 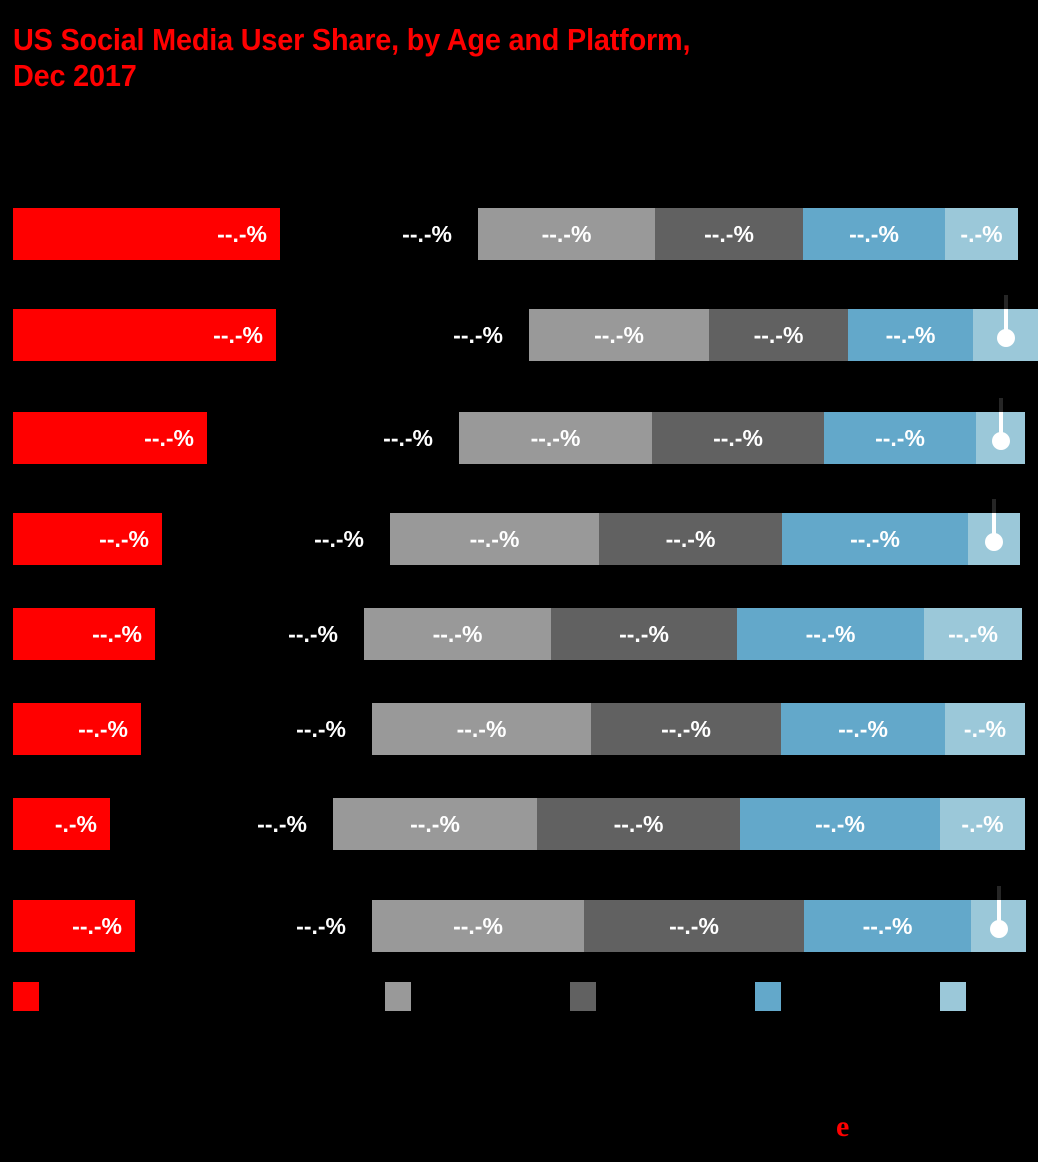 I want to click on emarketer-logo-icon: e, so click(x=843, y=1126).